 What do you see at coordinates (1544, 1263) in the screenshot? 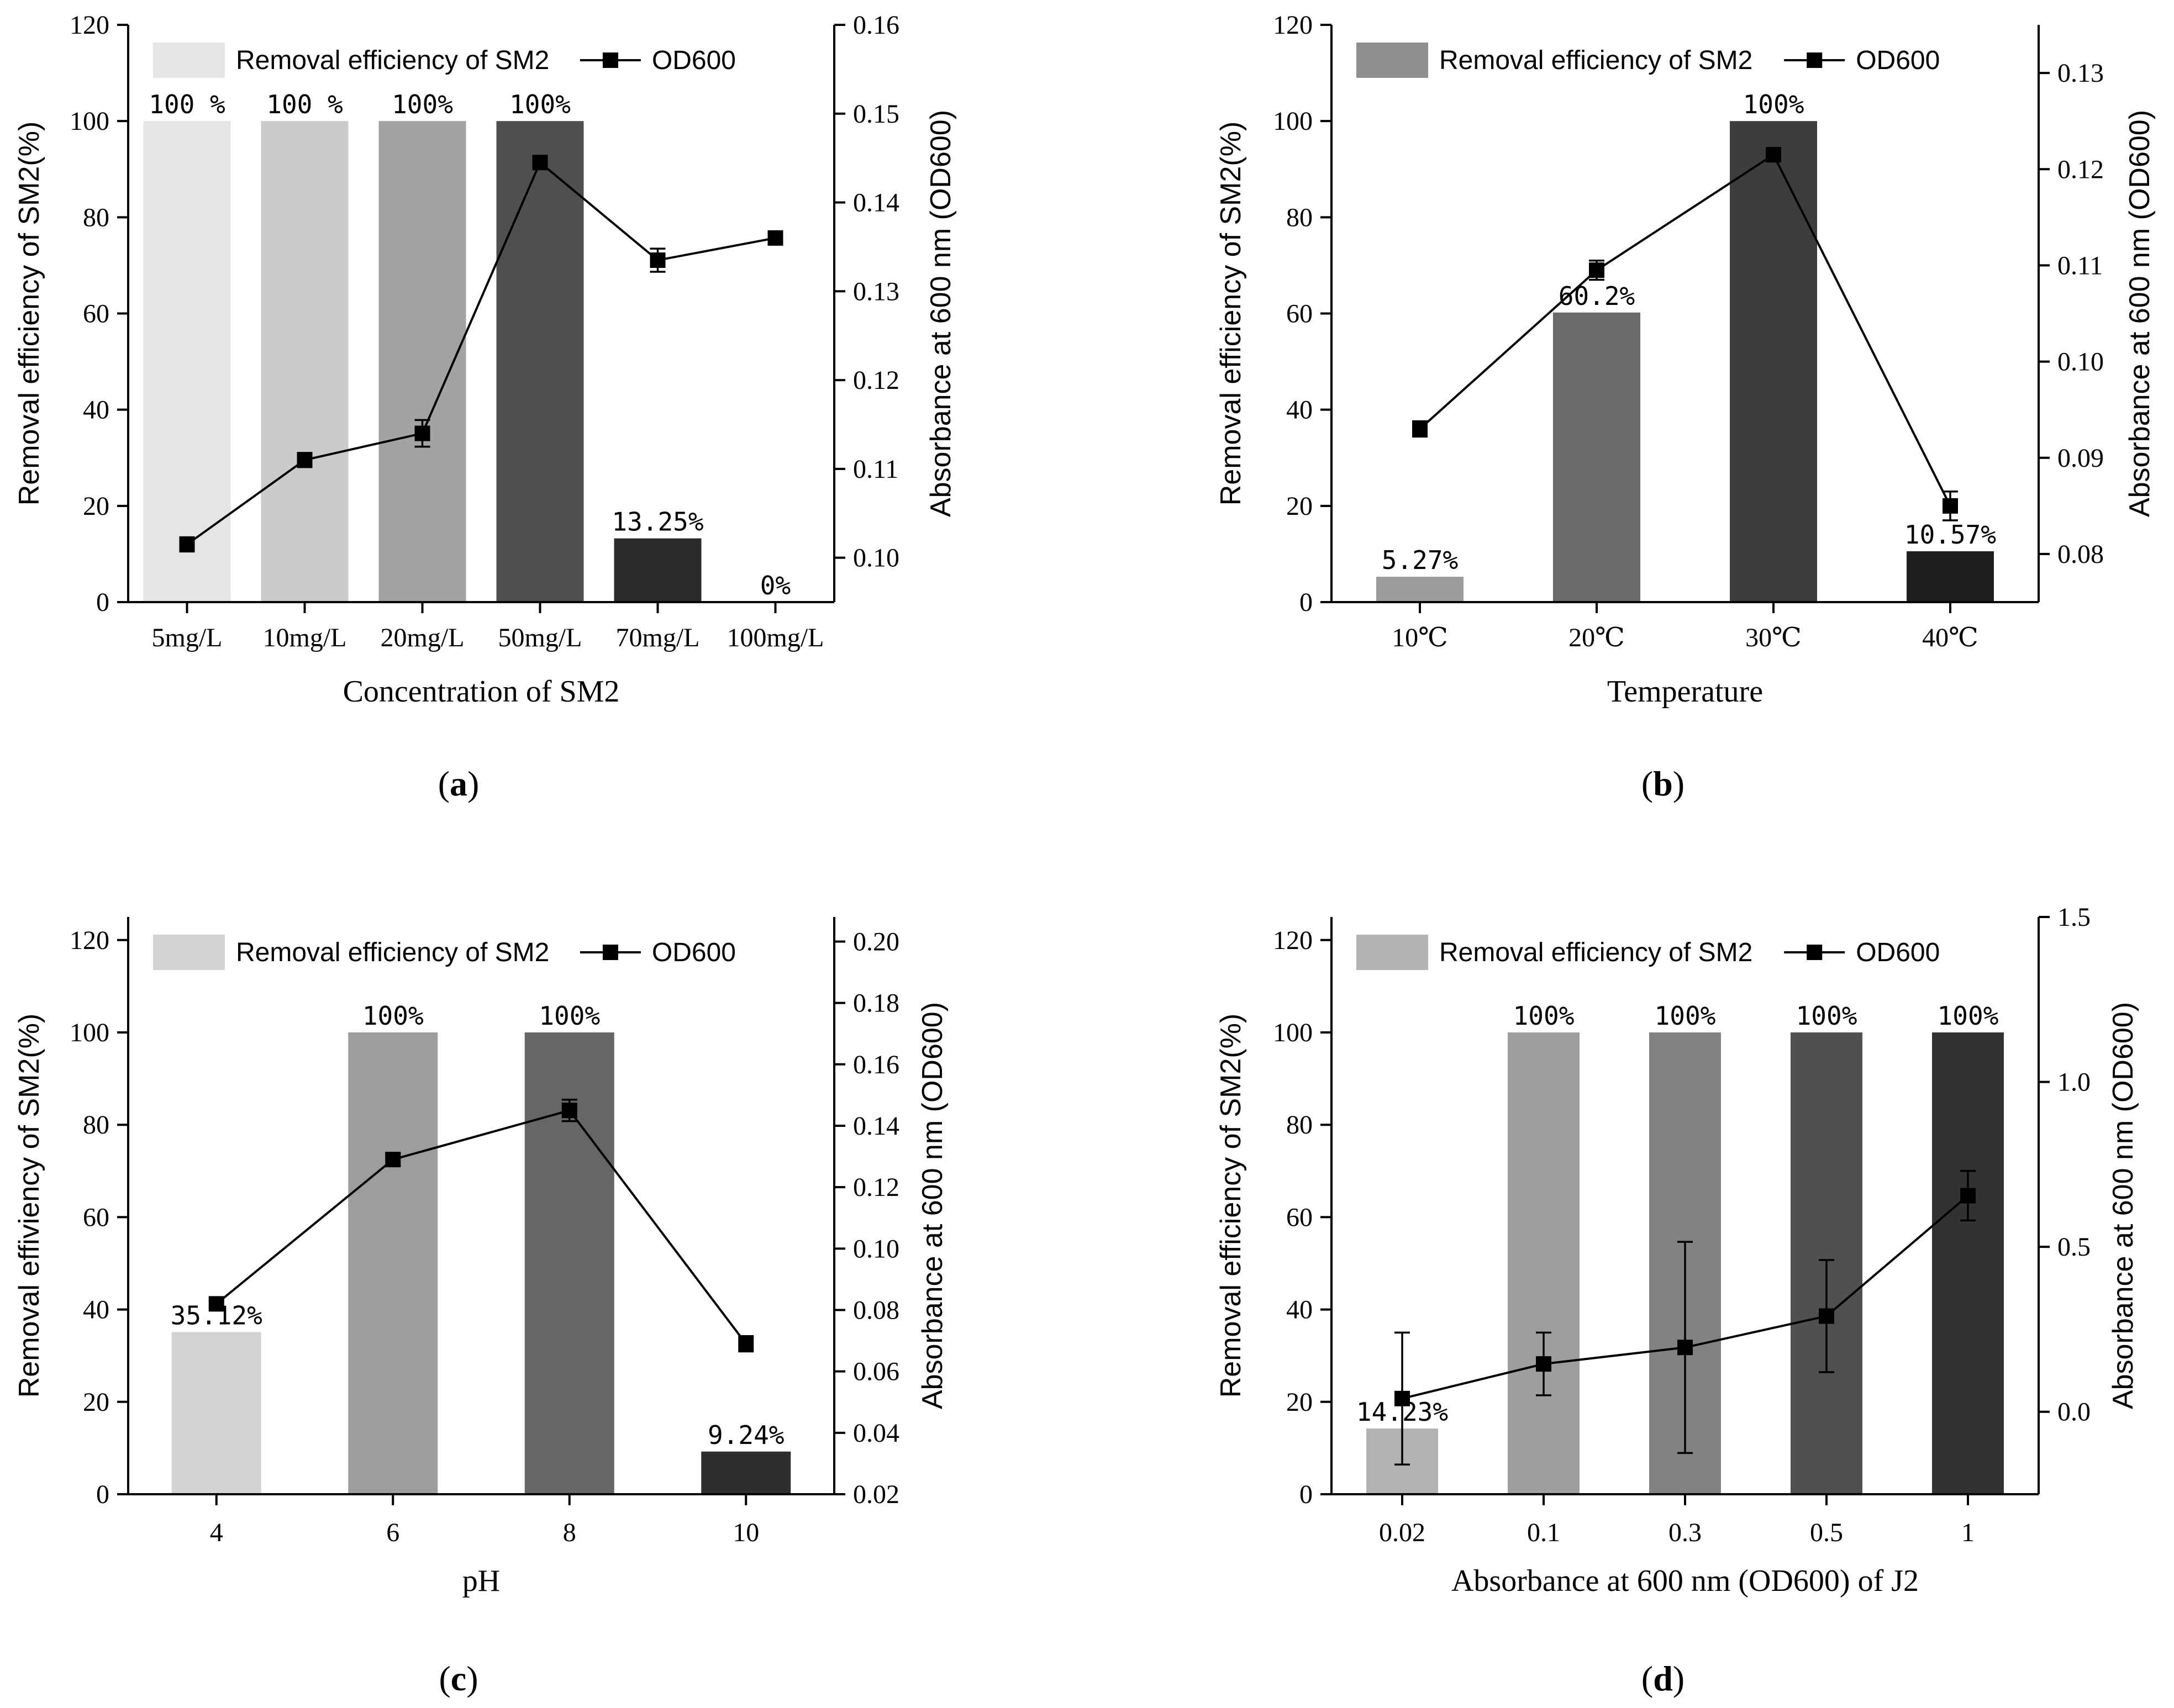
I see `bar-0.1` at bounding box center [1544, 1263].